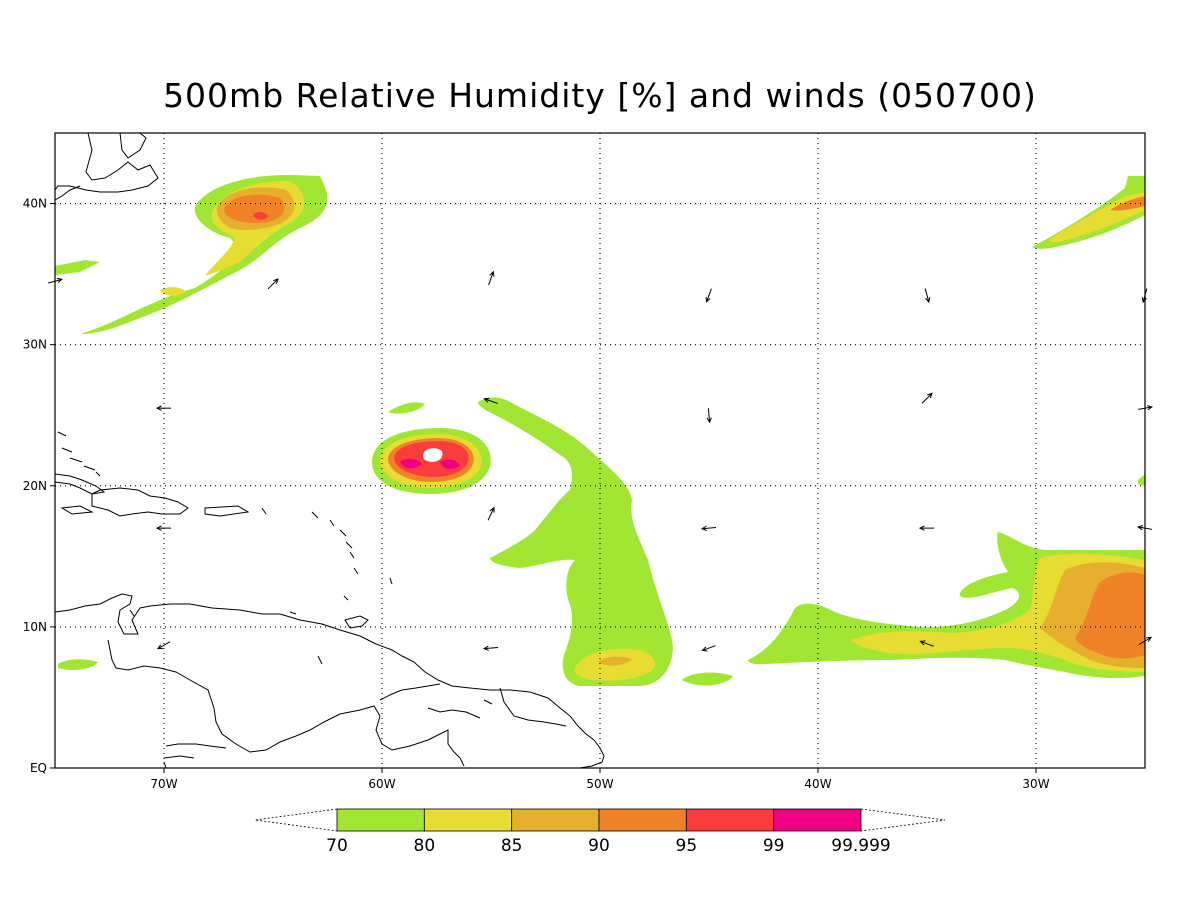 The height and width of the screenshot is (900, 1200). What do you see at coordinates (227, 511) in the screenshot?
I see `coast-puerto-rico` at bounding box center [227, 511].